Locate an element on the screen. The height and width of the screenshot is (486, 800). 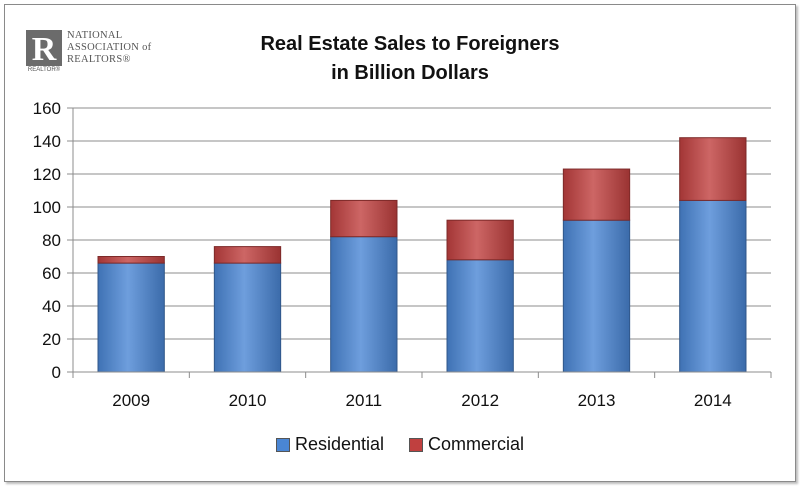
y-tick-label-160: 160 is located at coordinates (47, 108).